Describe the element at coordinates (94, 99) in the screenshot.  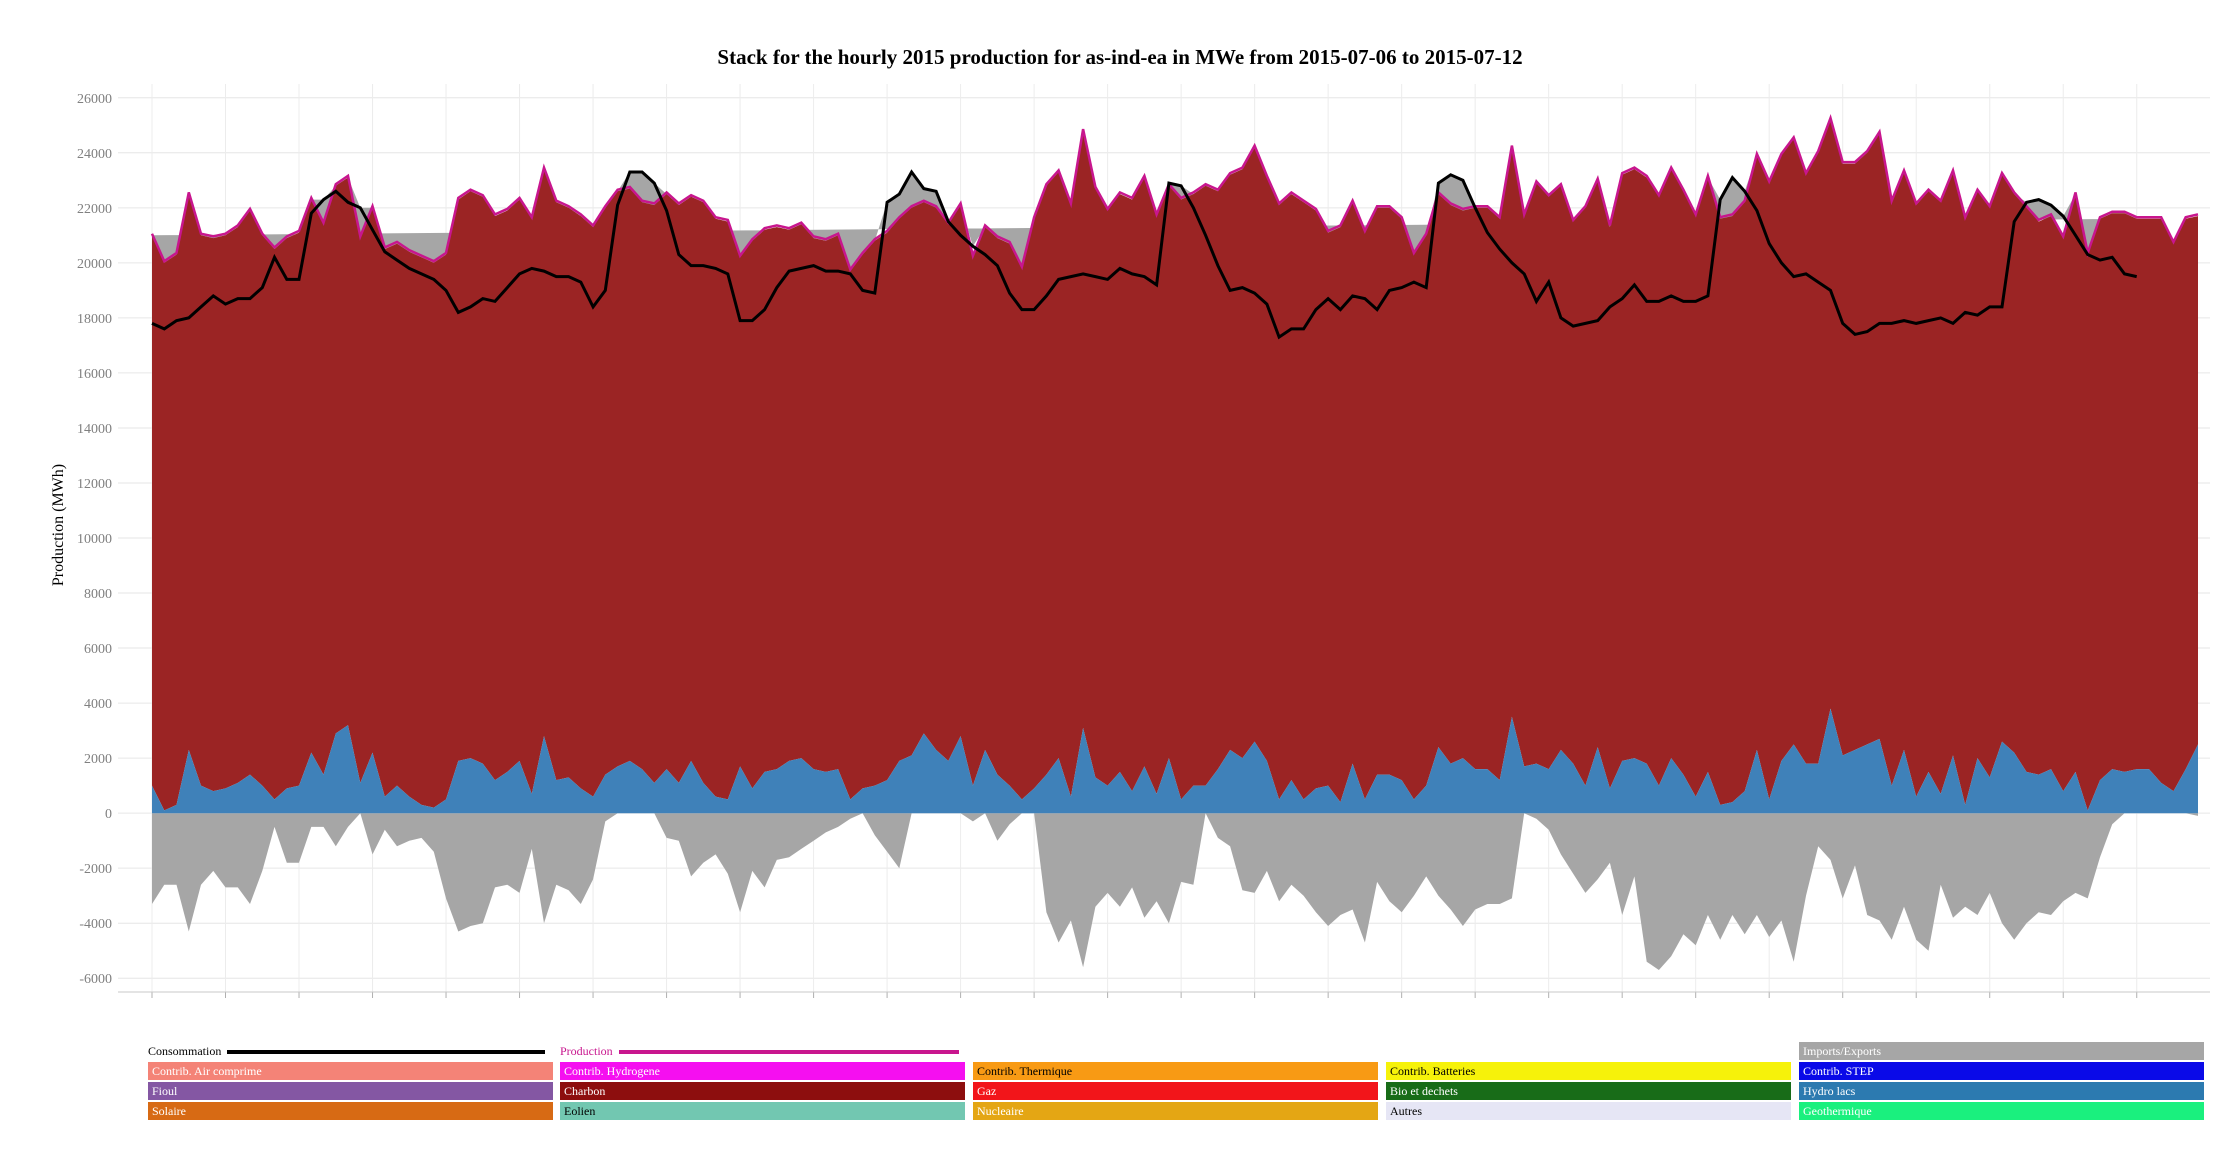
I see `y-tick-label: 26000` at that location.